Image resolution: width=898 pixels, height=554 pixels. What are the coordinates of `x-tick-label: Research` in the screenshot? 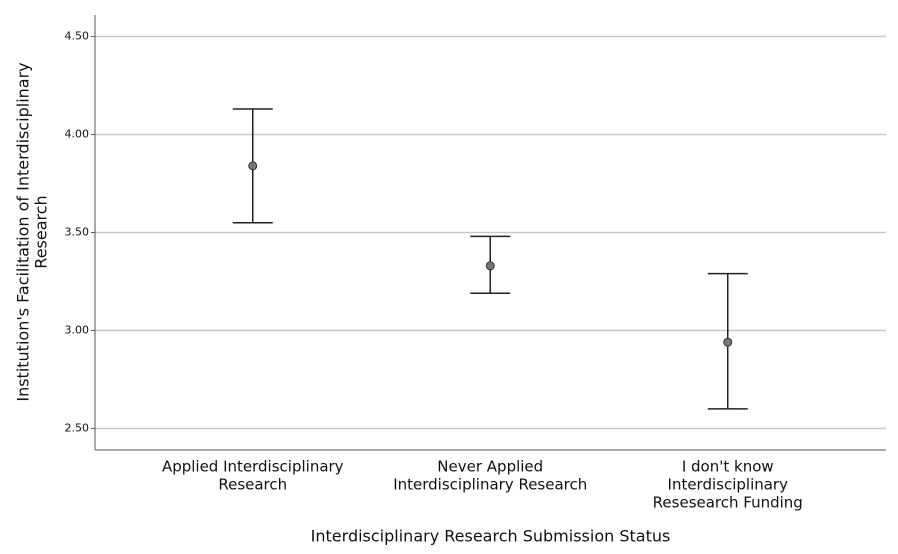 It's located at (252, 485).